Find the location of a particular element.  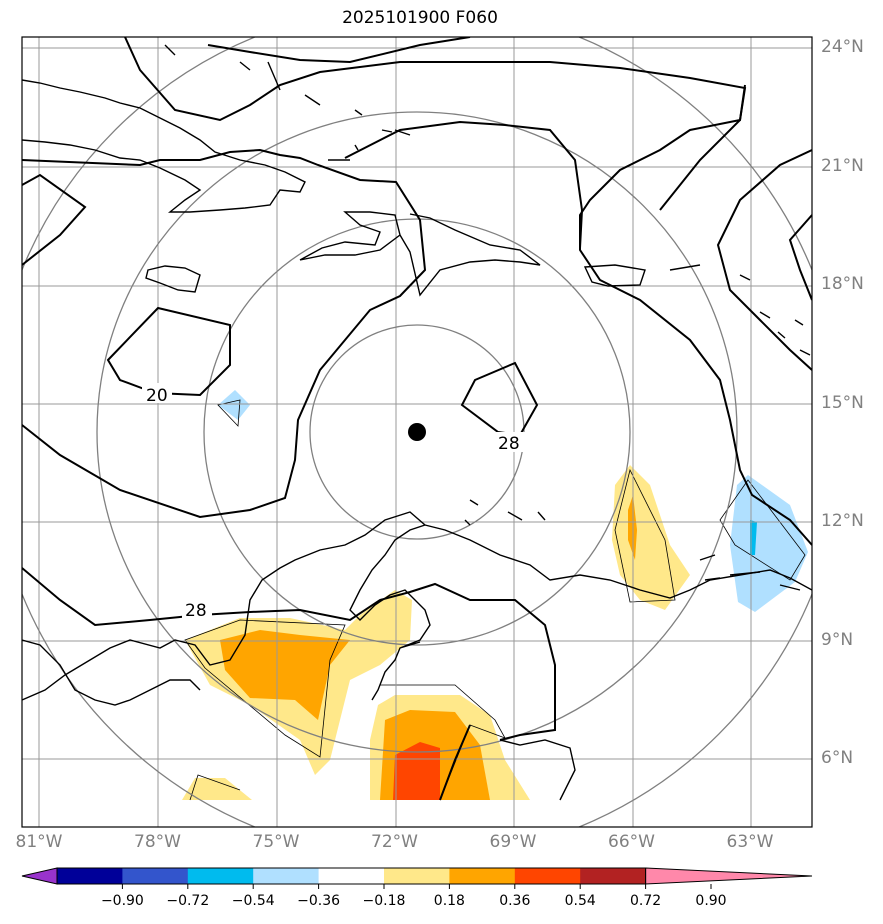

contour-south-diagonal is located at coordinates (455, 762).